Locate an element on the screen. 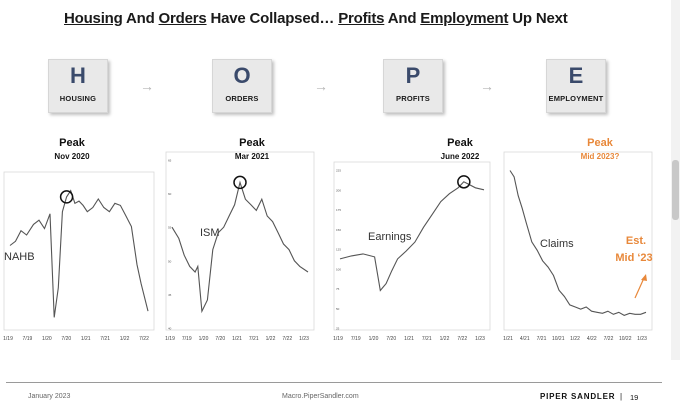 The image size is (680, 415). series-label: NAHB is located at coordinates (19, 257).